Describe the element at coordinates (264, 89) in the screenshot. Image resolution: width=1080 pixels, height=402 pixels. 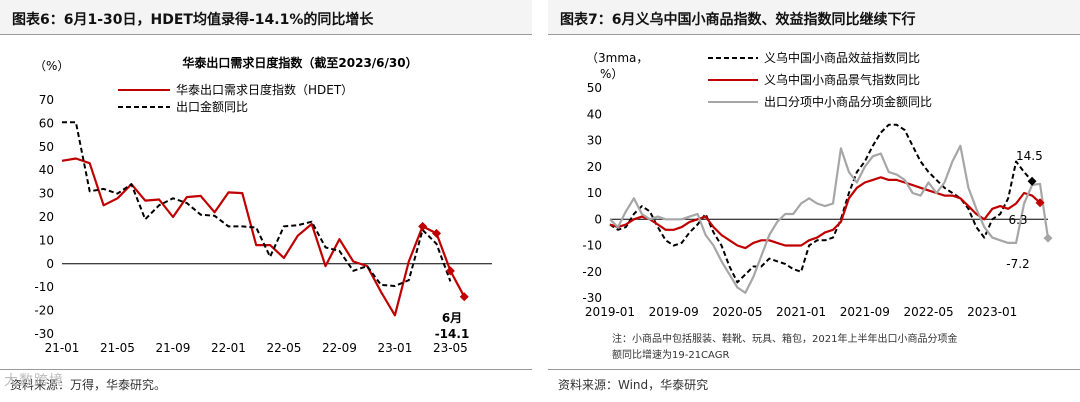
I see `legend-label: 华泰出口需求日度指数（HDET）` at that location.